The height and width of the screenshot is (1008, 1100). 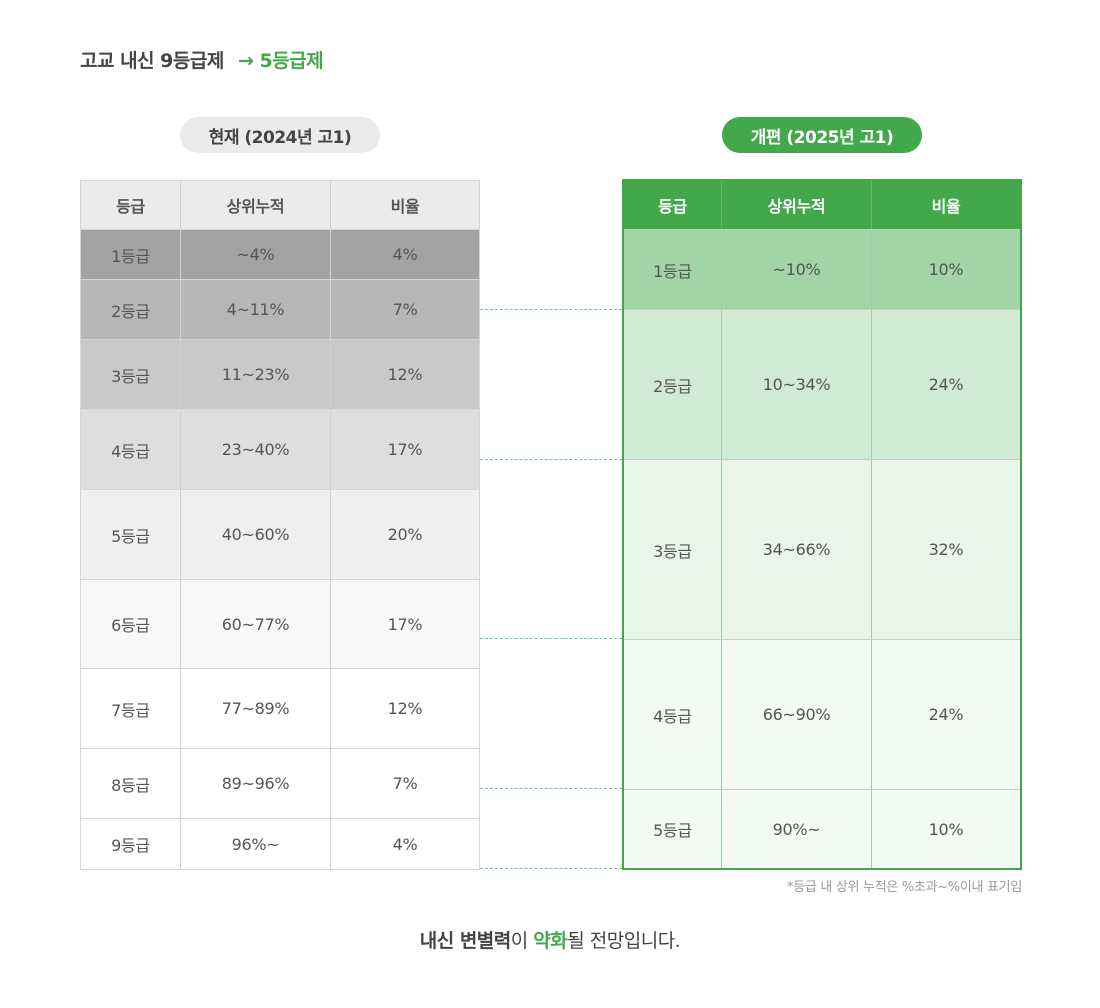 What do you see at coordinates (256, 449) in the screenshot?
I see `cumulative-cell: 23~40%` at bounding box center [256, 449].